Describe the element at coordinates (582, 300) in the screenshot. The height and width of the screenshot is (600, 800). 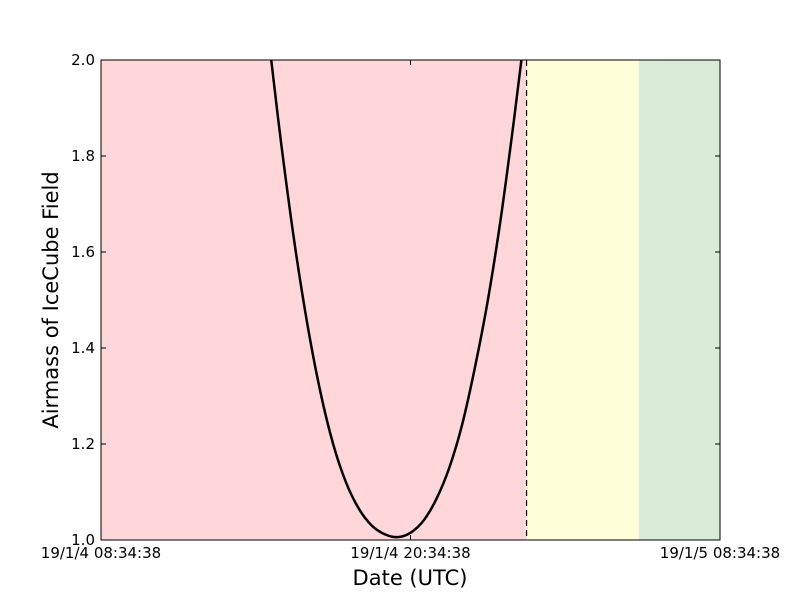
I see `yellow-region` at that location.